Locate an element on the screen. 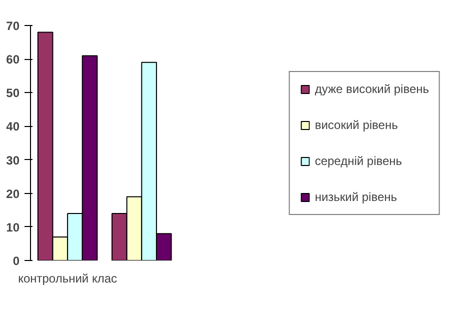 The width and height of the screenshot is (475, 329). y-tick-label: 10 is located at coordinates (13, 227).